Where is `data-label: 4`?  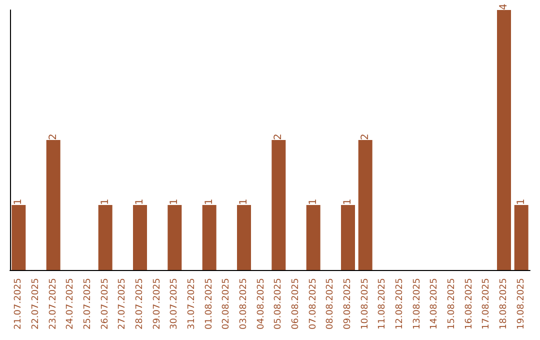
data-label: 4 is located at coordinates (504, 7).